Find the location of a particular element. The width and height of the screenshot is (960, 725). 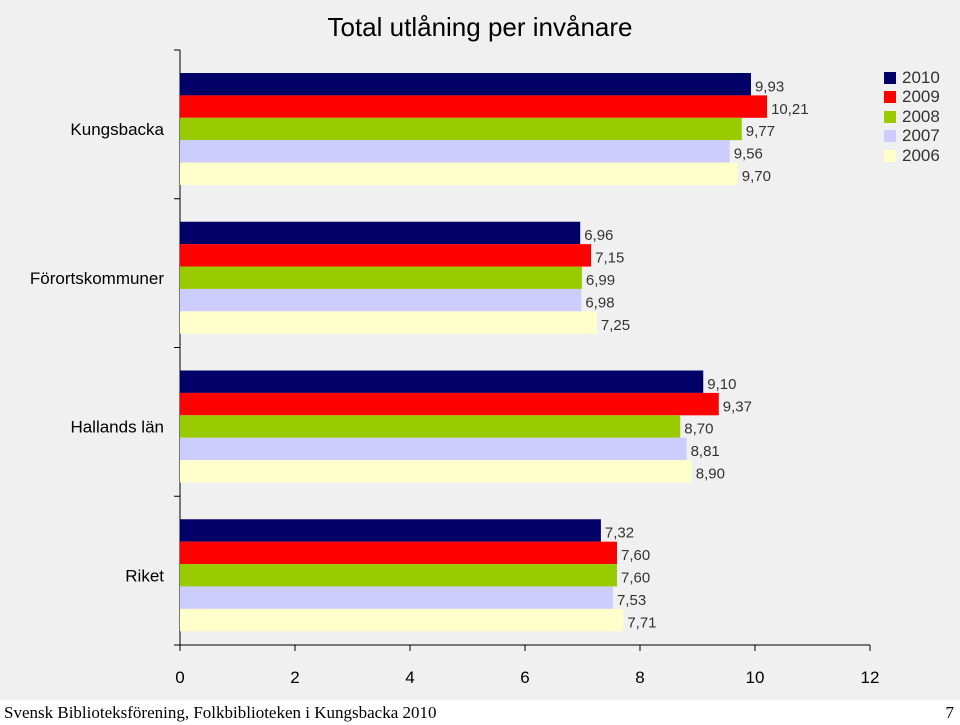

data-label: 6,98 is located at coordinates (599, 302).